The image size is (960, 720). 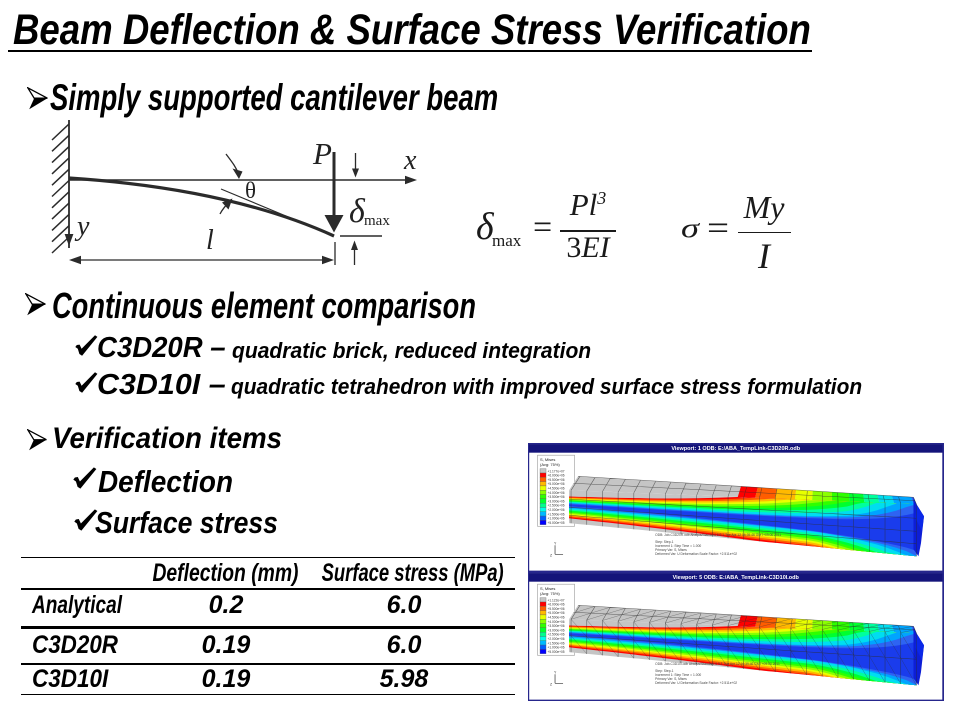 What do you see at coordinates (322, 153) in the screenshot?
I see `svg-text: P` at bounding box center [322, 153].